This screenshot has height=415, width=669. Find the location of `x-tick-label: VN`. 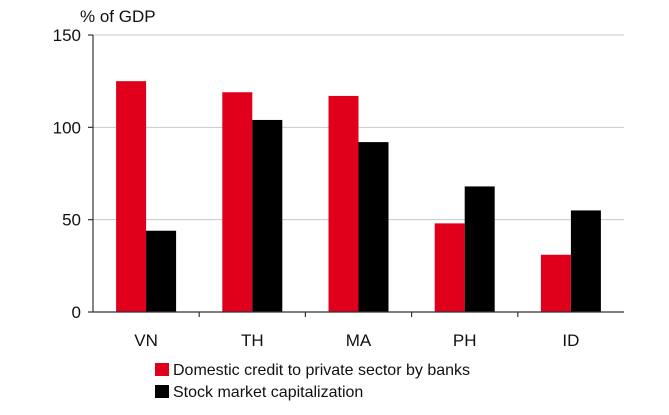

x-tick-label: VN is located at coordinates (146, 340).